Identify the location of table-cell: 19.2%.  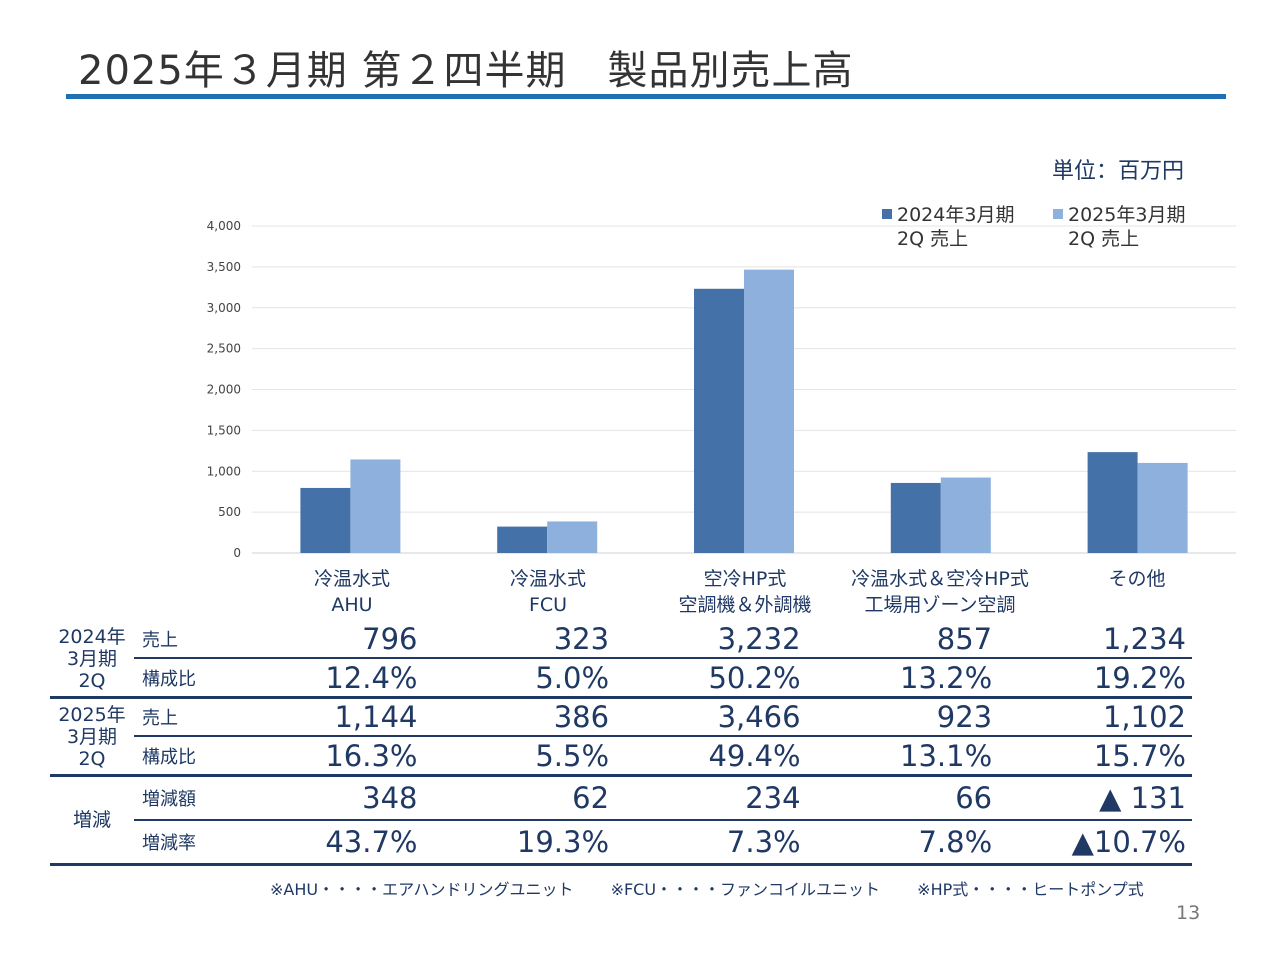
(1095, 678).